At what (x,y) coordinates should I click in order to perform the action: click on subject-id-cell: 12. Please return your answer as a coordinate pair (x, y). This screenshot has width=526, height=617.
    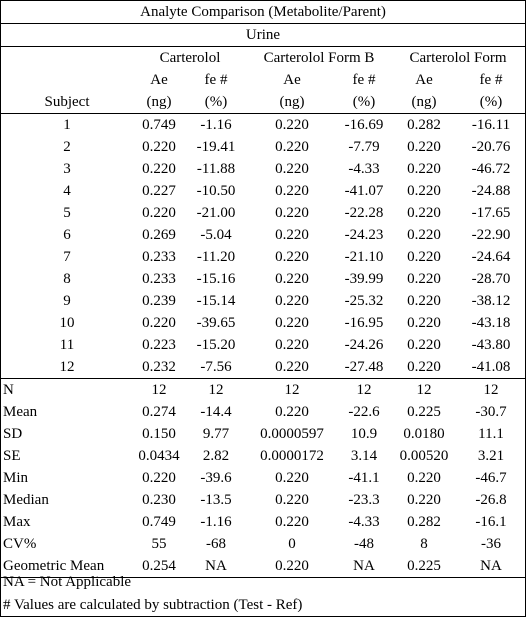
    Looking at the image, I should click on (67, 367).